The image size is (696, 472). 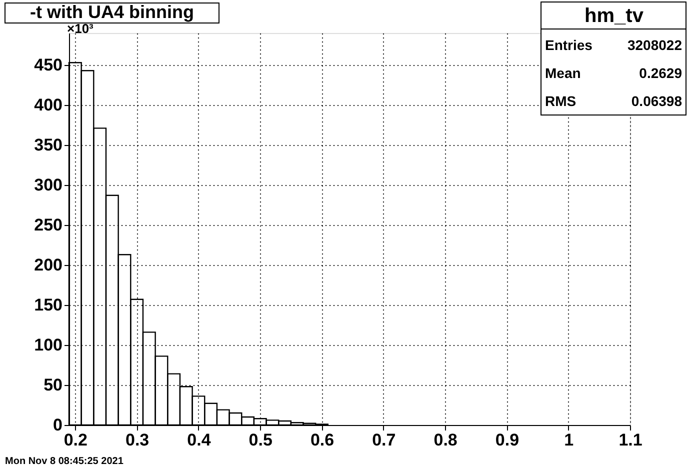 What do you see at coordinates (48, 105) in the screenshot?
I see `y-tick-label: 400` at bounding box center [48, 105].